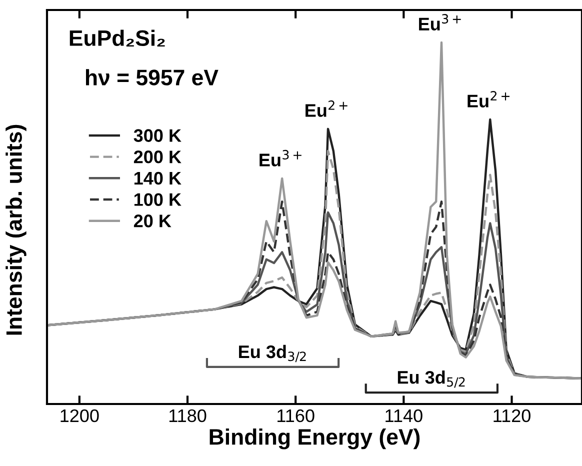 This screenshot has height=466, width=582. I want to click on x-tick-label: 1180, so click(187, 415).